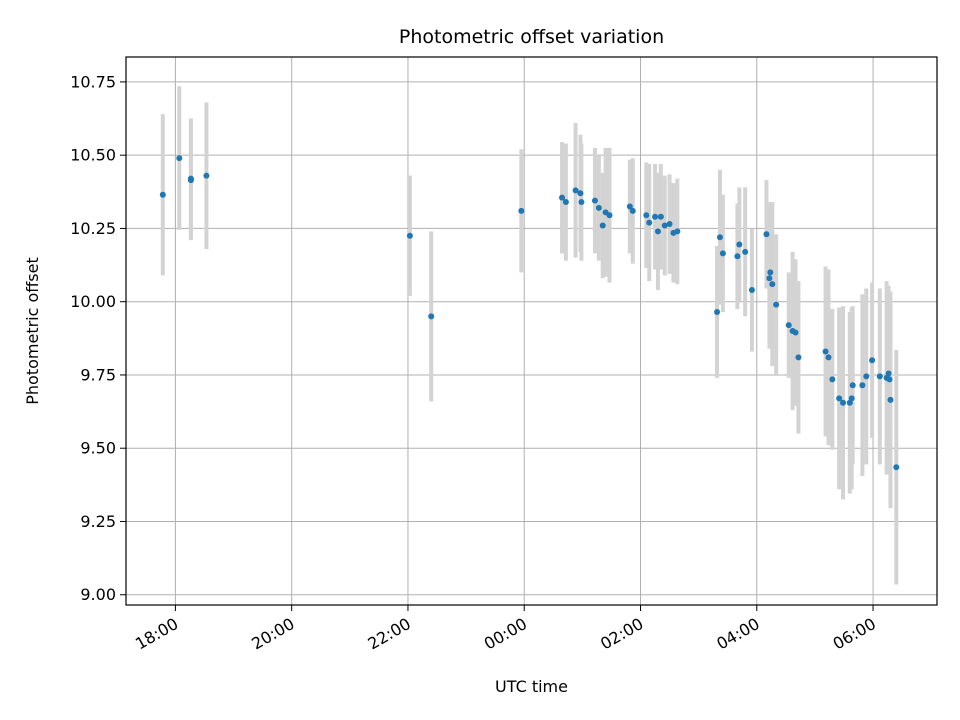 The width and height of the screenshot is (960, 720). What do you see at coordinates (98, 338) in the screenshot?
I see `y-axis: 9.00 9.25 9.50 9.75 10.00 10.25 10.50 10.75` at bounding box center [98, 338].